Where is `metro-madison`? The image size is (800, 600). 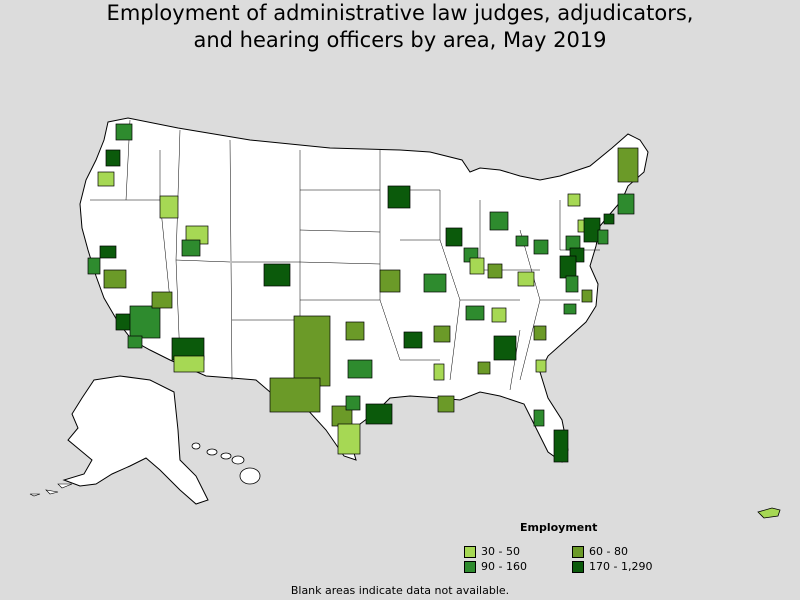
metro-madison is located at coordinates (454, 237).